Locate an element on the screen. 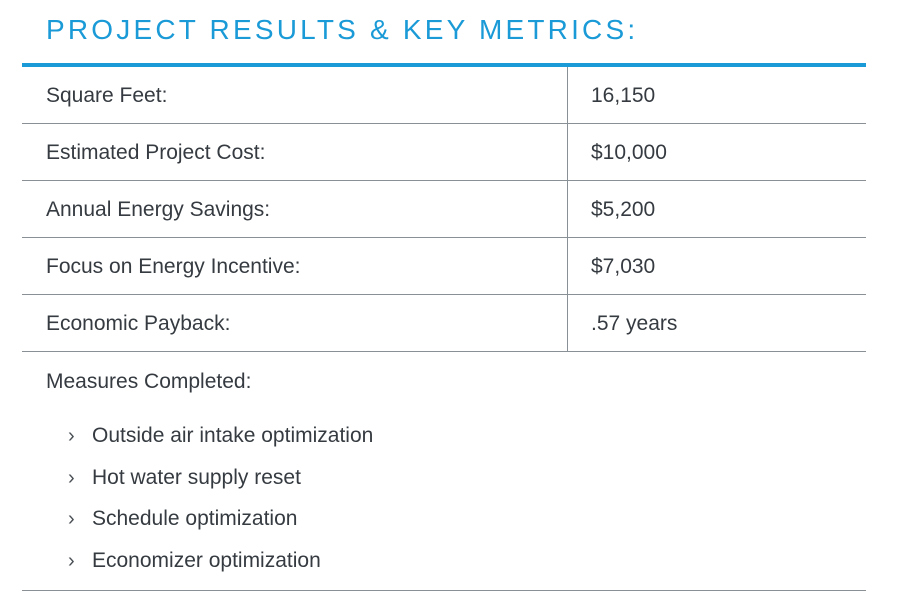 This screenshot has width=902, height=611. list-item: › Economizer optimization is located at coordinates (220, 566).